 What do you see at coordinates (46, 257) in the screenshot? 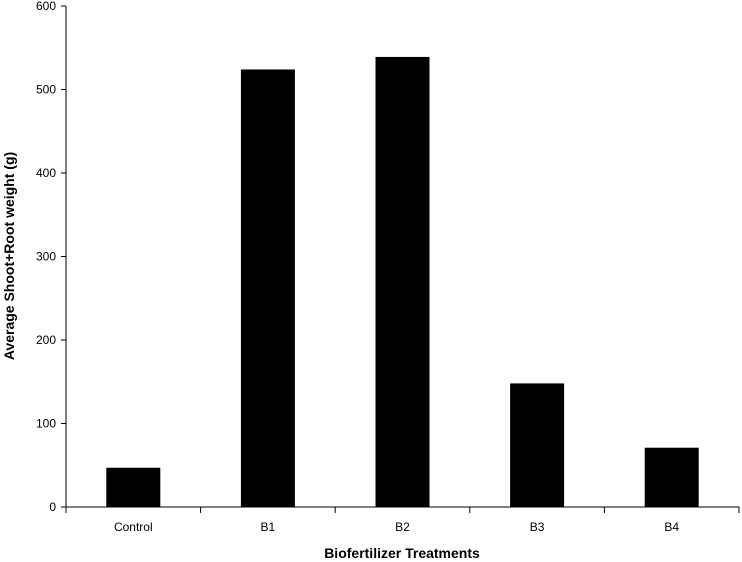
I see `y-tick-label: 300` at bounding box center [46, 257].